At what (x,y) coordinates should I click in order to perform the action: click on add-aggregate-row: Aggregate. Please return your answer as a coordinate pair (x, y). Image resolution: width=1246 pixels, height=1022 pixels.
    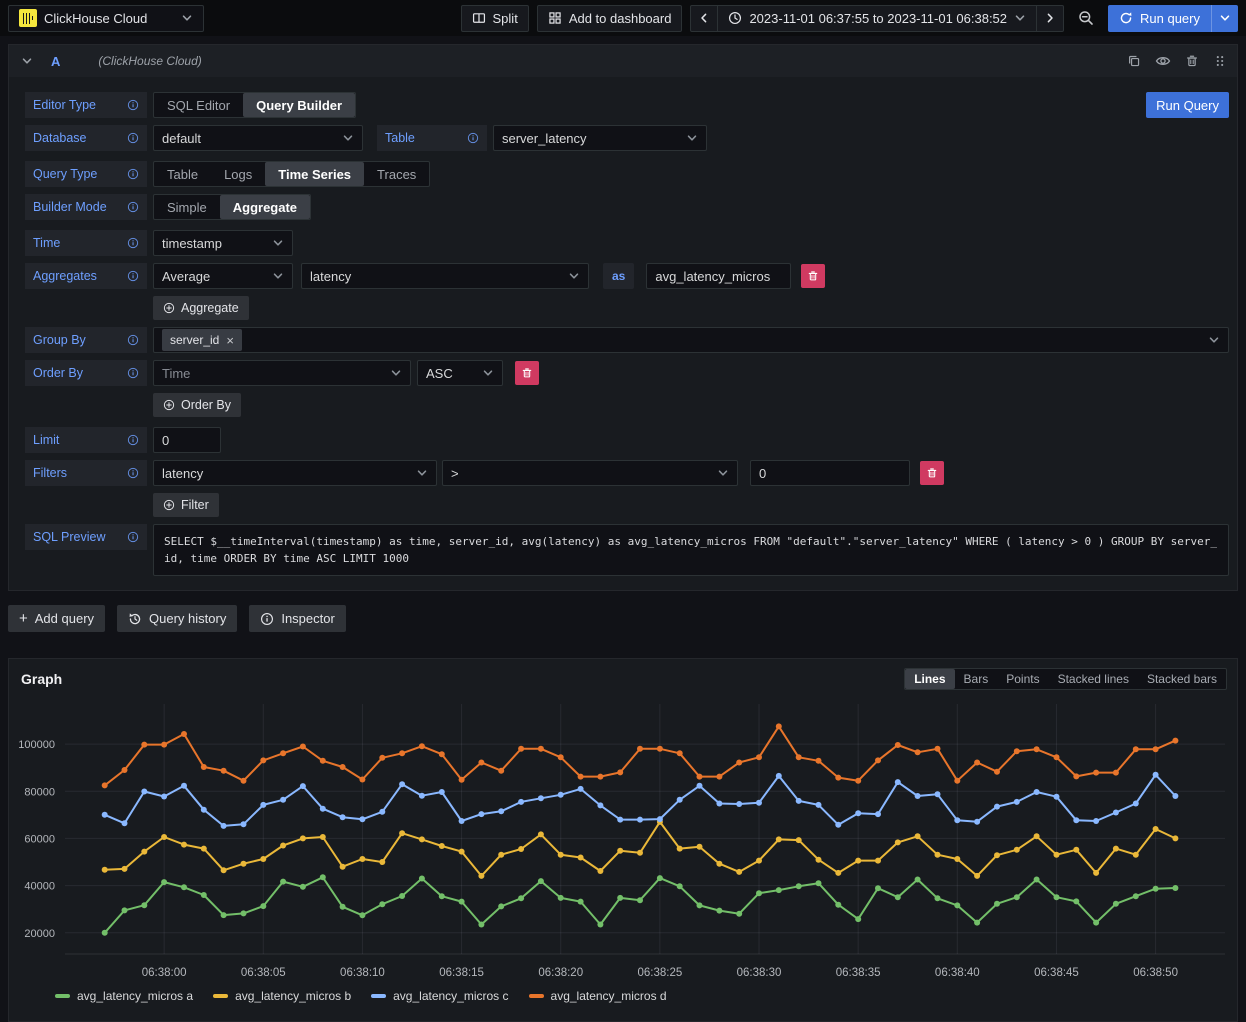
    Looking at the image, I should click on (627, 308).